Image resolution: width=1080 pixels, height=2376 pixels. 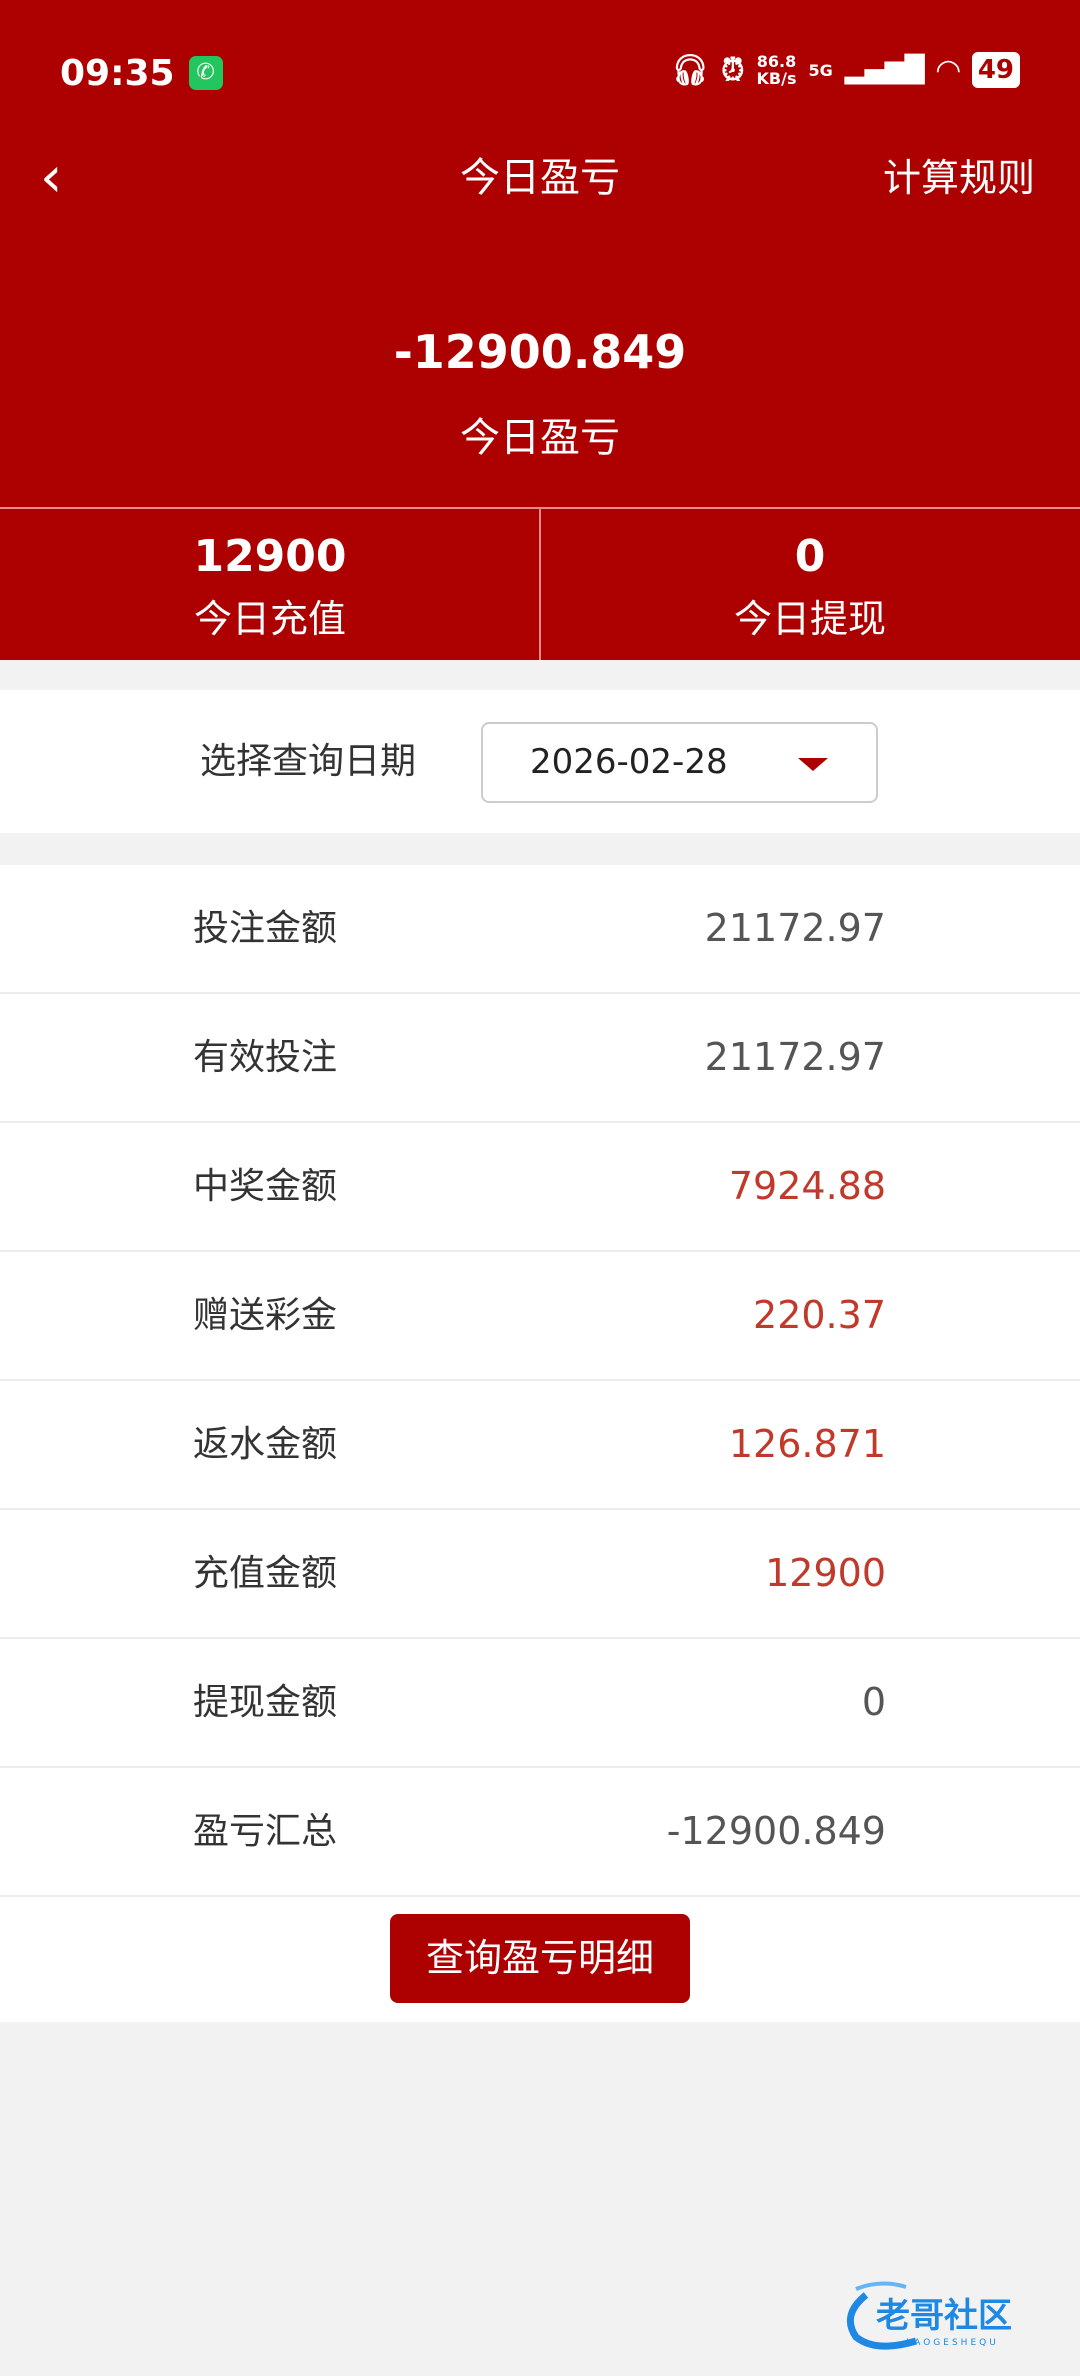 I want to click on item-value: 126.871, so click(x=807, y=1444).